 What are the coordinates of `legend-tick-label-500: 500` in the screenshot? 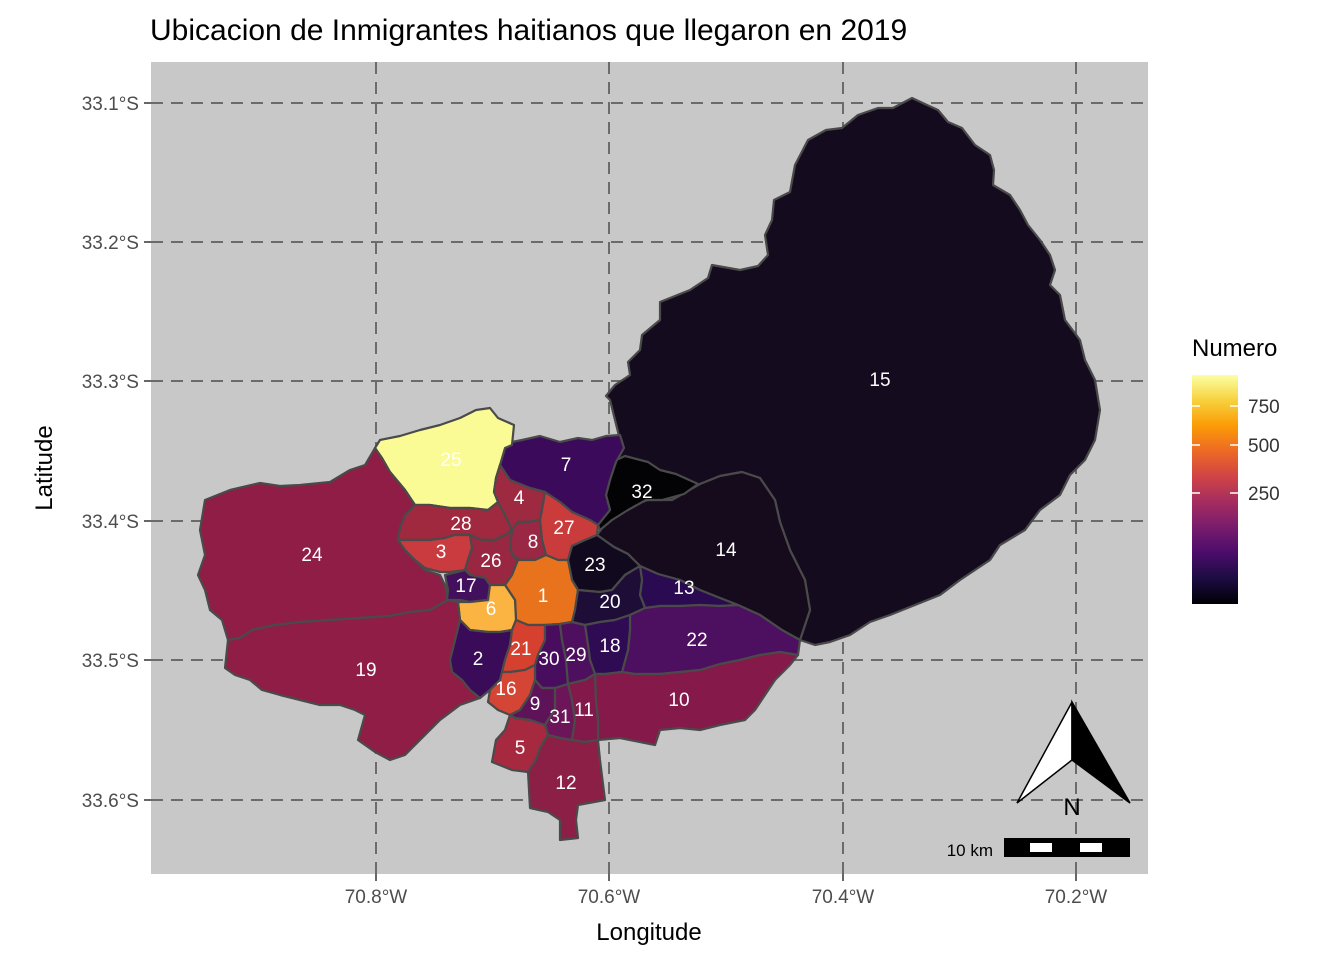 It's located at (1264, 446).